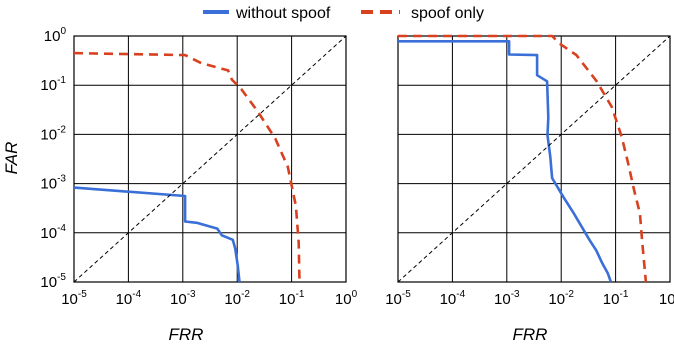  What do you see at coordinates (53, 281) in the screenshot?
I see `y-tick-label: 10⁻⁵` at bounding box center [53, 281].